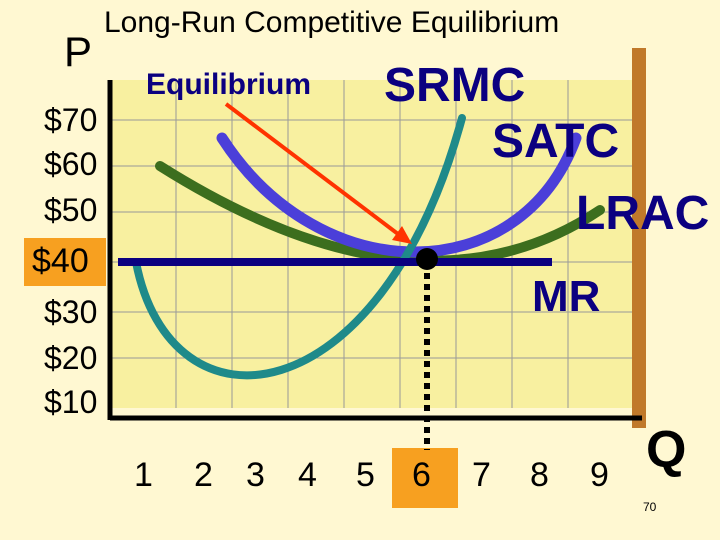 This screenshot has height=540, width=720. Describe the element at coordinates (307, 475) in the screenshot. I see `quantity-tick-4: 4` at that location.